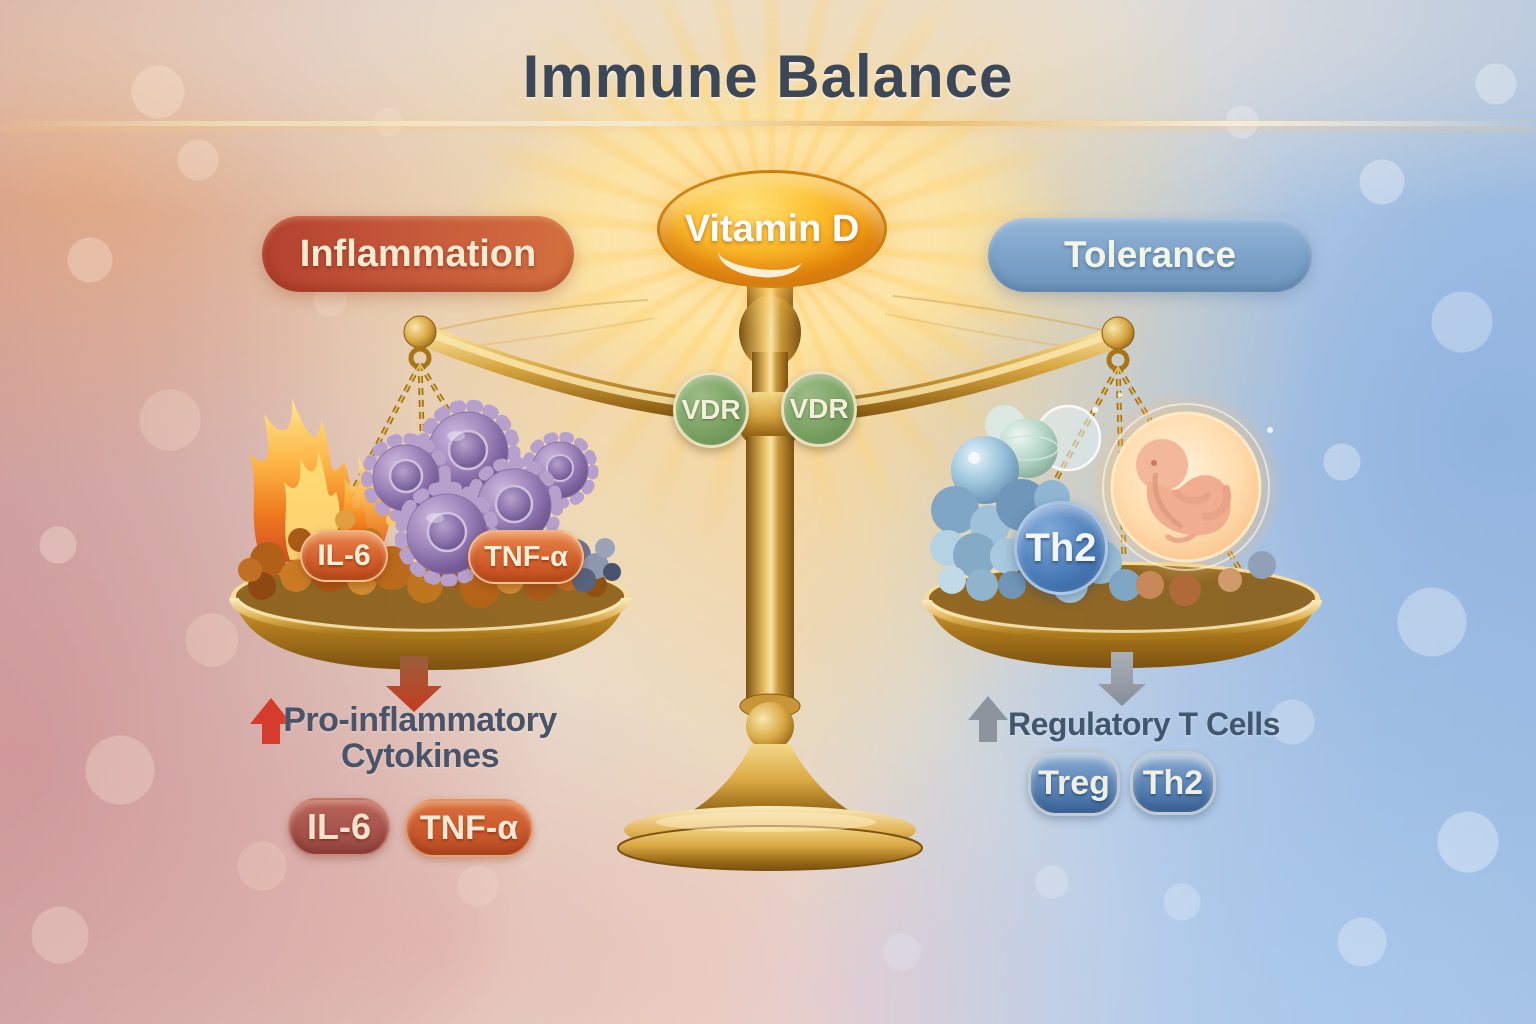 The image size is (1536, 1024). I want to click on right-hanger-ring-icon, so click(1118, 360).